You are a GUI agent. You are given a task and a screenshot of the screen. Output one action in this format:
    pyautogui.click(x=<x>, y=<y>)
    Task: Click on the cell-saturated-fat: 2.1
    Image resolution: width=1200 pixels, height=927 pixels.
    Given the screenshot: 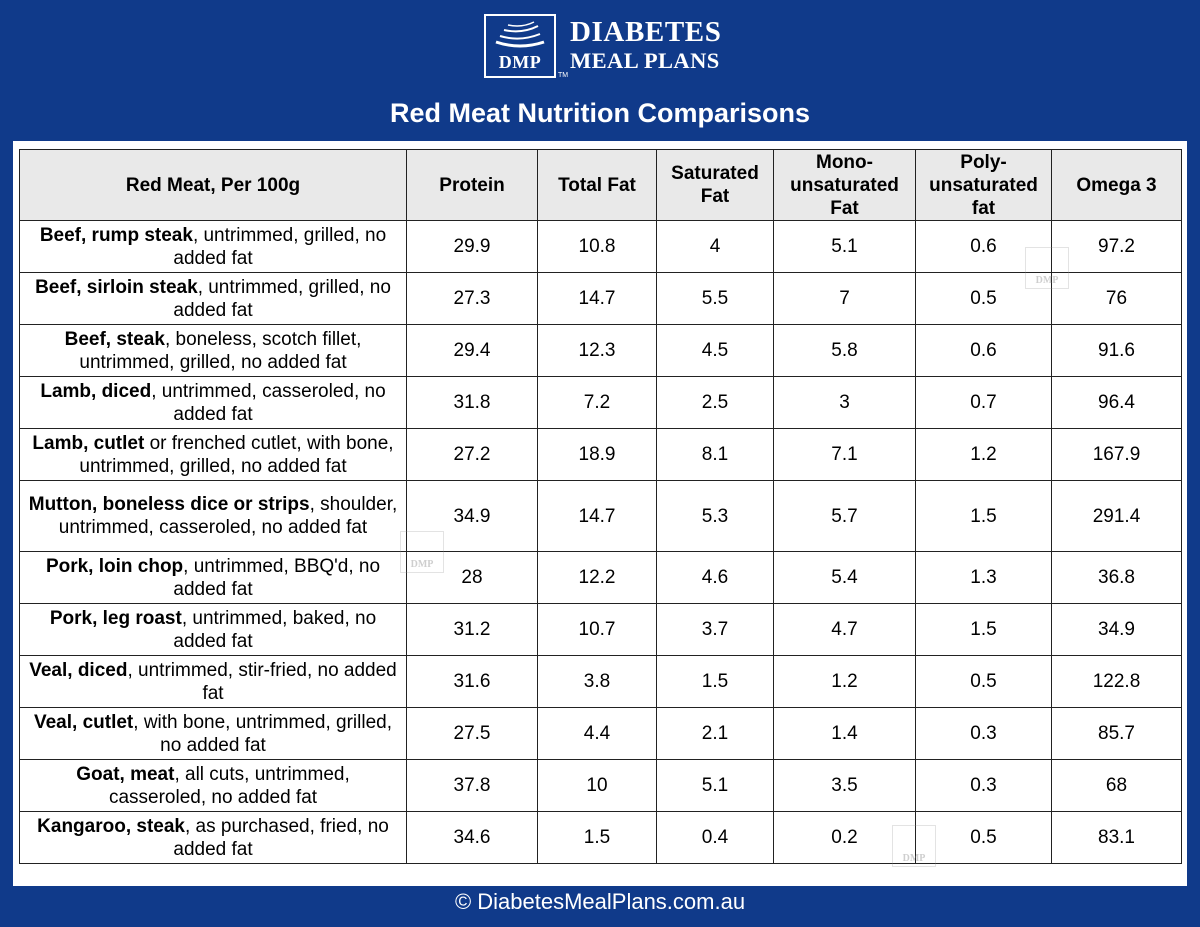 What is the action you would take?
    pyautogui.click(x=715, y=733)
    